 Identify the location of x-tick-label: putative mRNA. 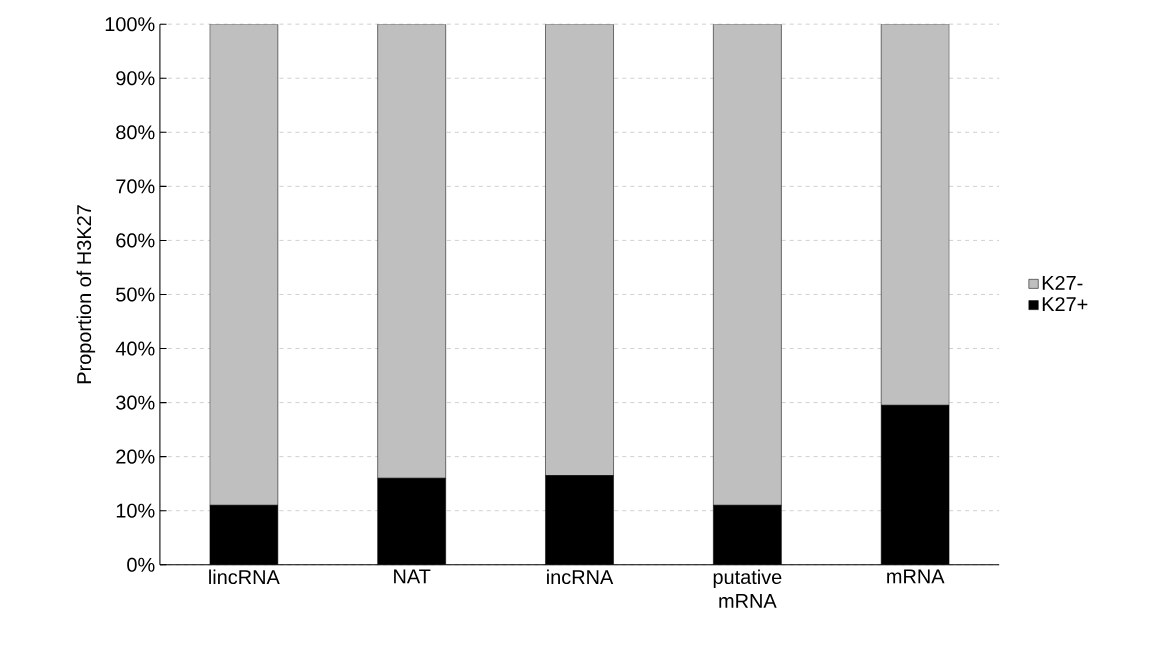
(747, 588).